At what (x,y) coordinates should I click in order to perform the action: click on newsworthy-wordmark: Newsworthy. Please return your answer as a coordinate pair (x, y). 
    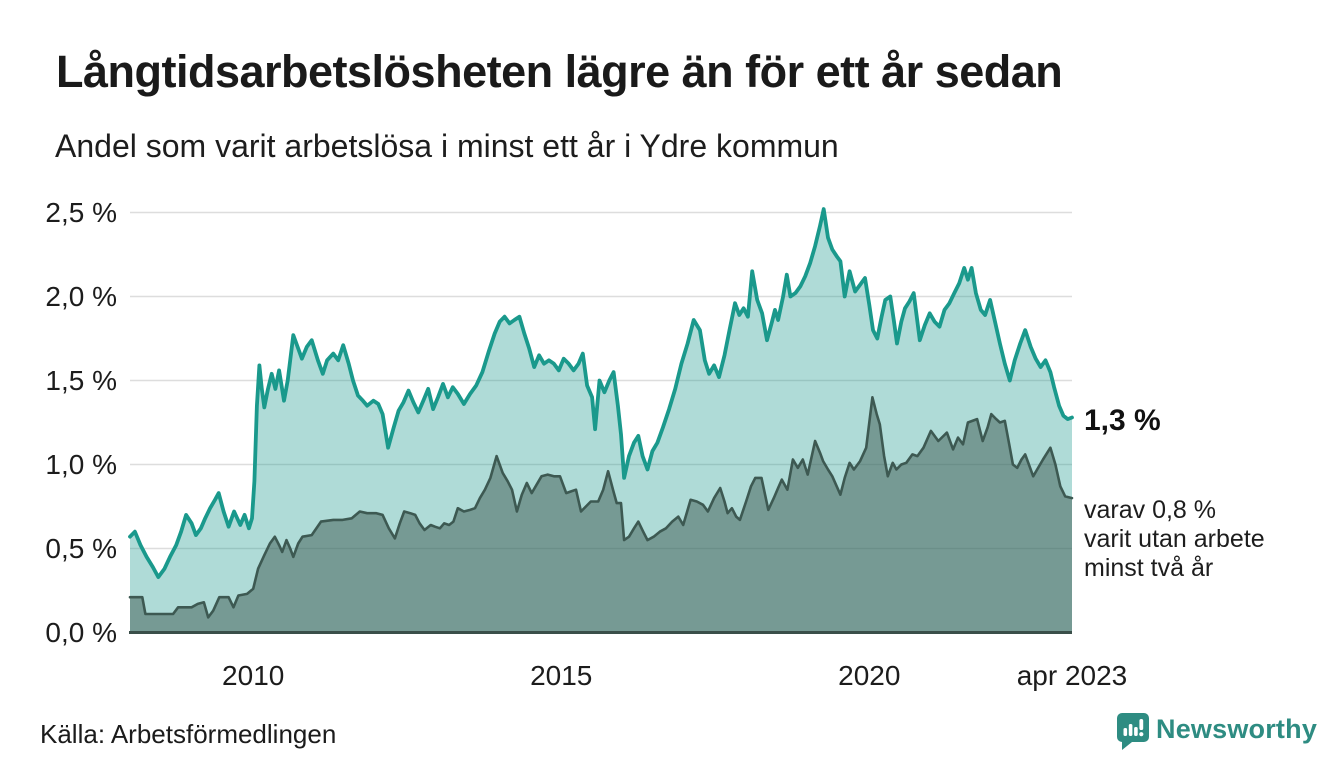
    Looking at the image, I should click on (1237, 729).